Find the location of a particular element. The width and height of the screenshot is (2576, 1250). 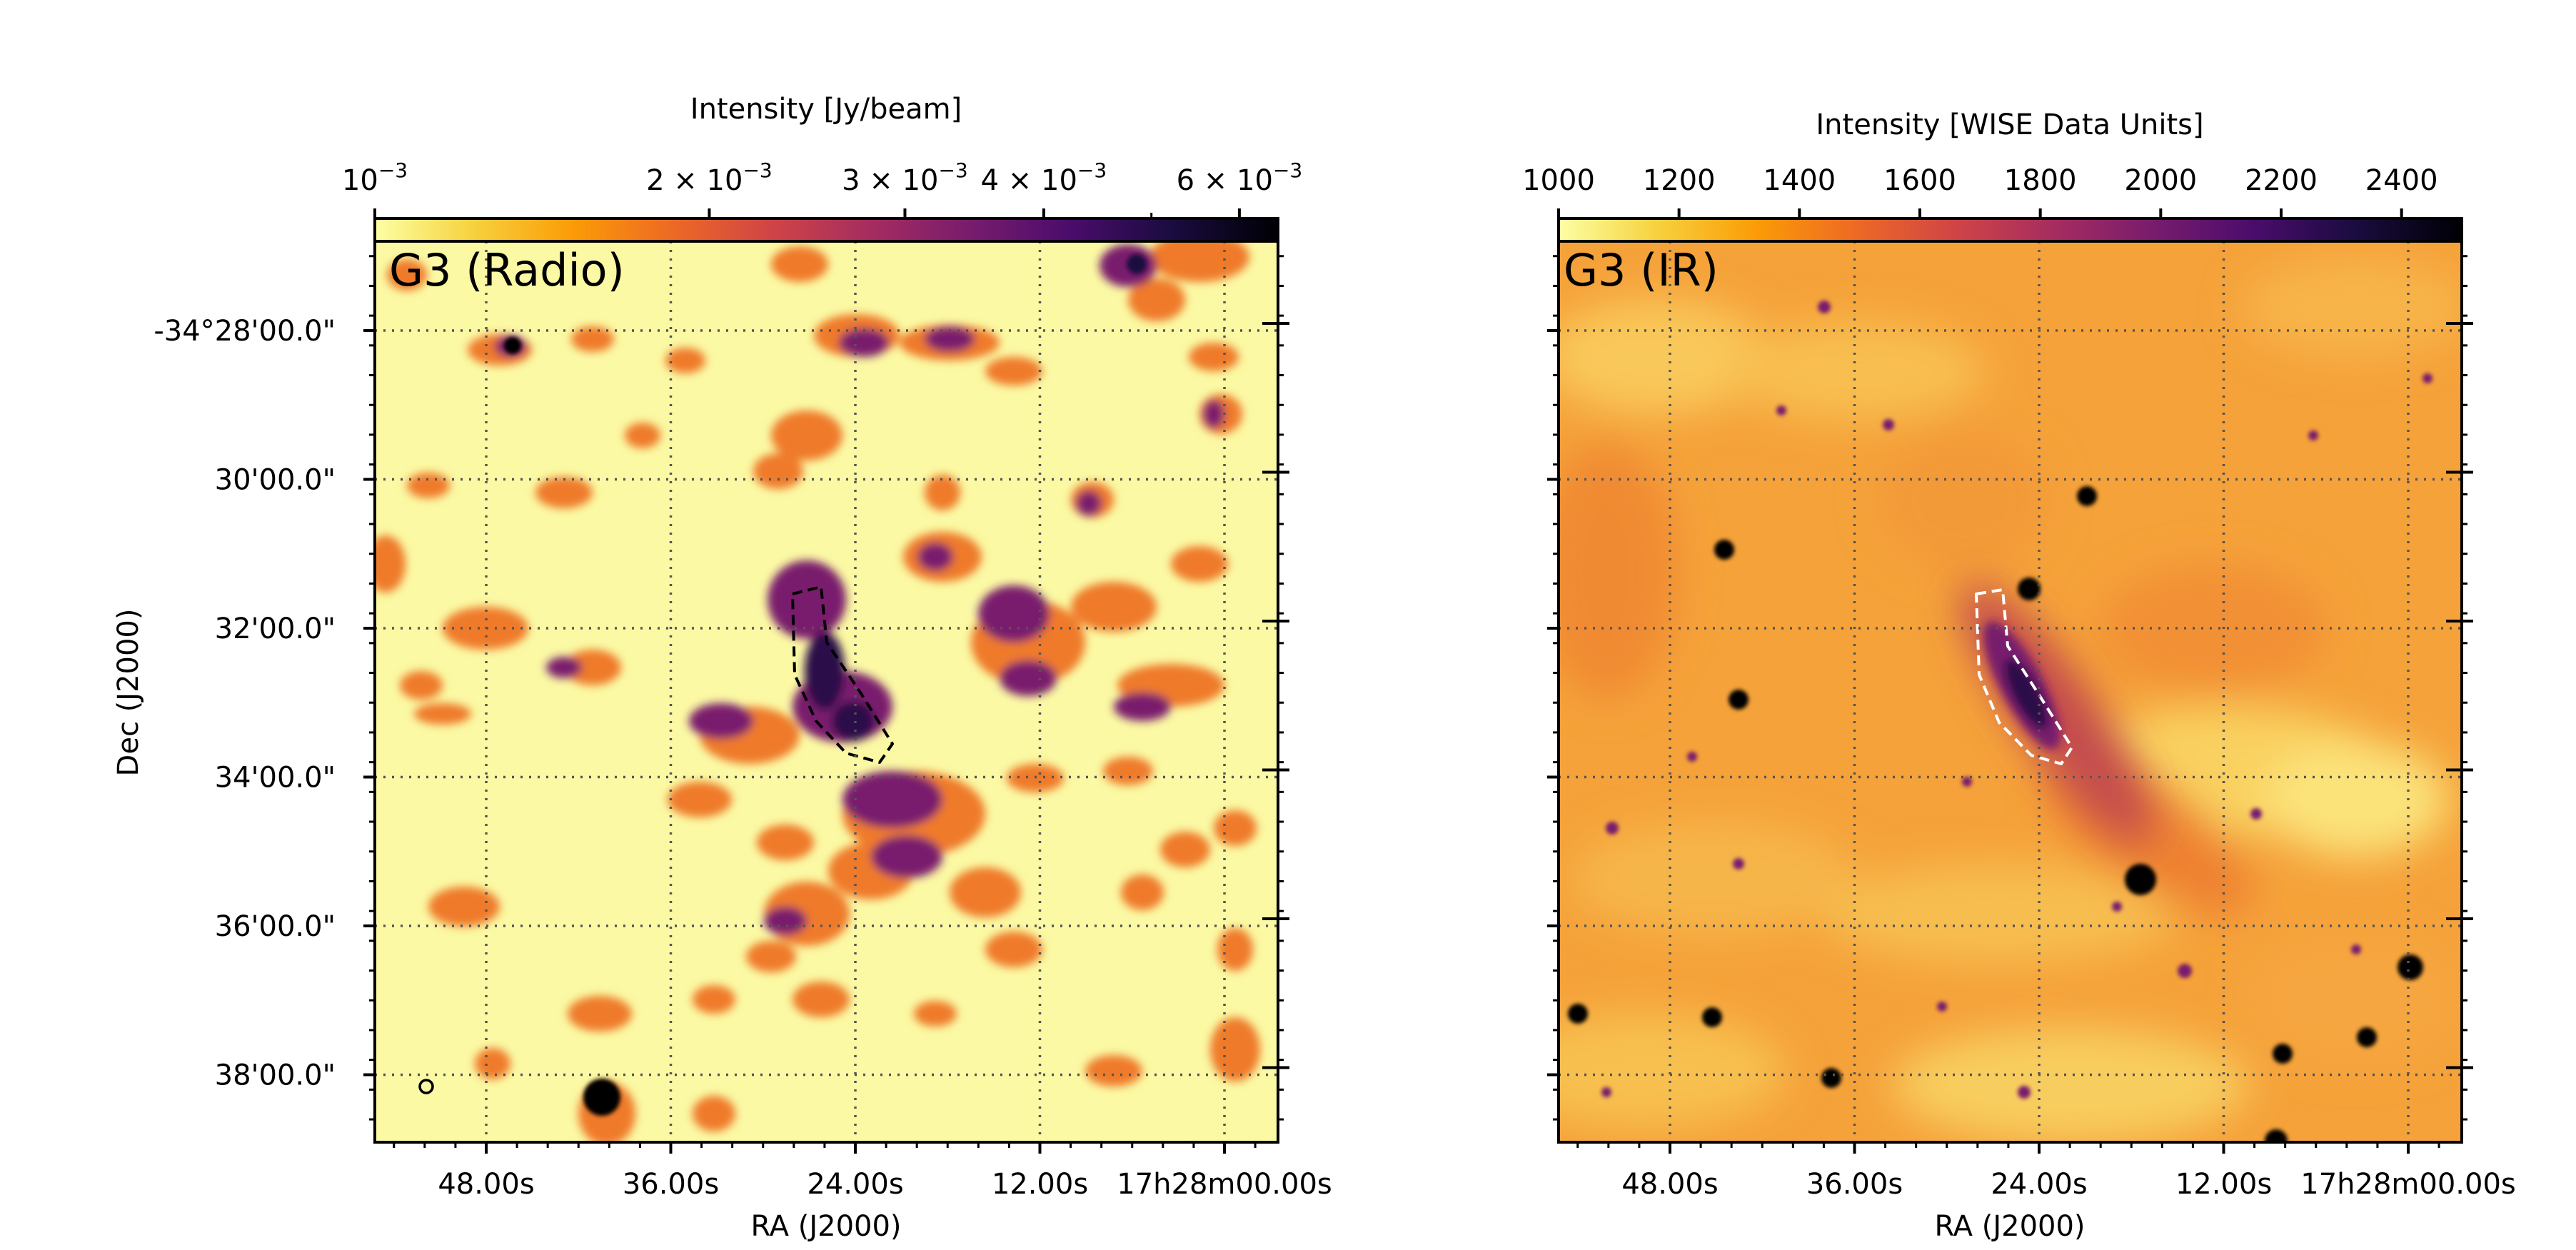

radio-xtick-label: 24.00s is located at coordinates (855, 1185).